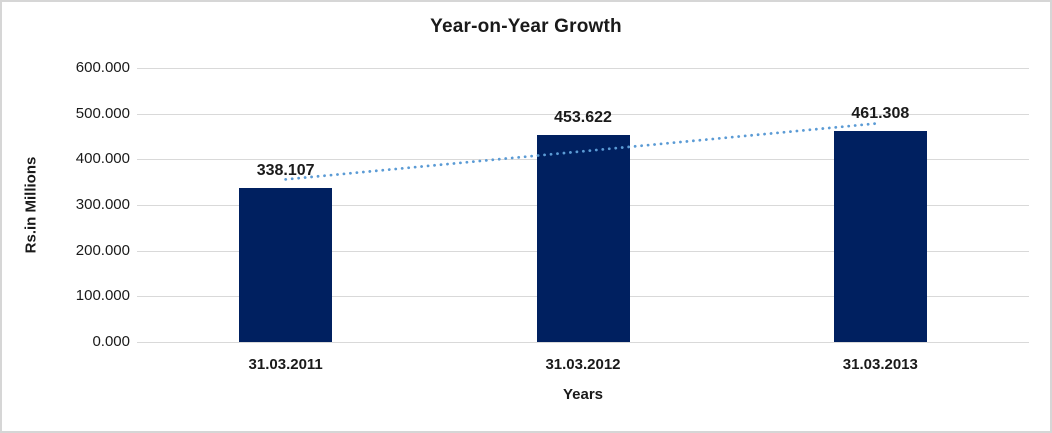 This screenshot has width=1052, height=433. What do you see at coordinates (880, 364) in the screenshot?
I see `x-category-label: 31.03.2013` at bounding box center [880, 364].